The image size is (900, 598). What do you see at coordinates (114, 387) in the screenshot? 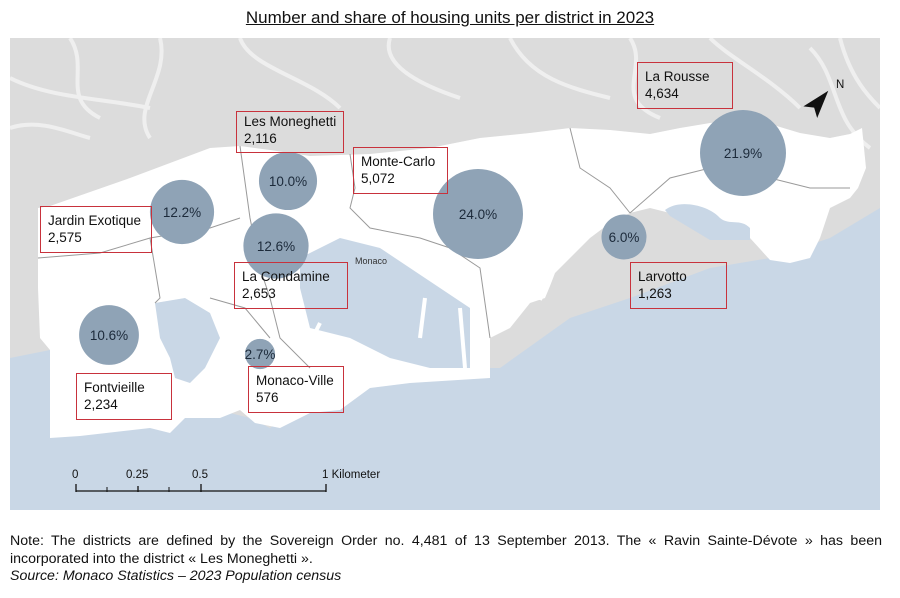
I see `district-name: Fontvieille` at bounding box center [114, 387].